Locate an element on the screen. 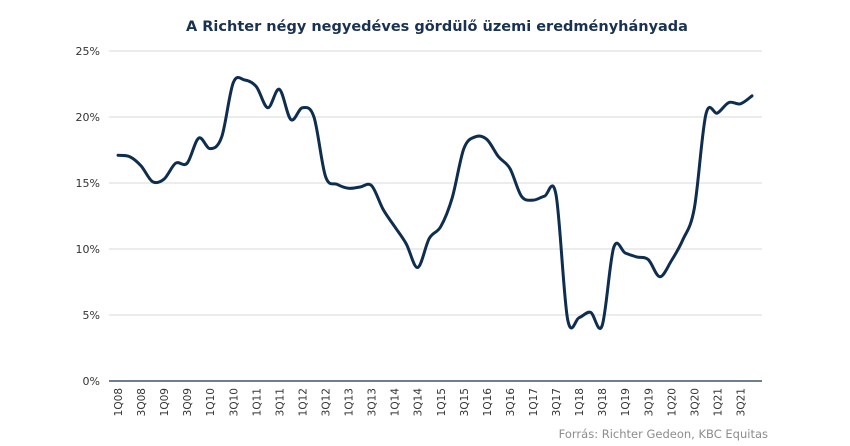 The height and width of the screenshot is (446, 850). x-tick-label: 1Q16 is located at coordinates (488, 402).